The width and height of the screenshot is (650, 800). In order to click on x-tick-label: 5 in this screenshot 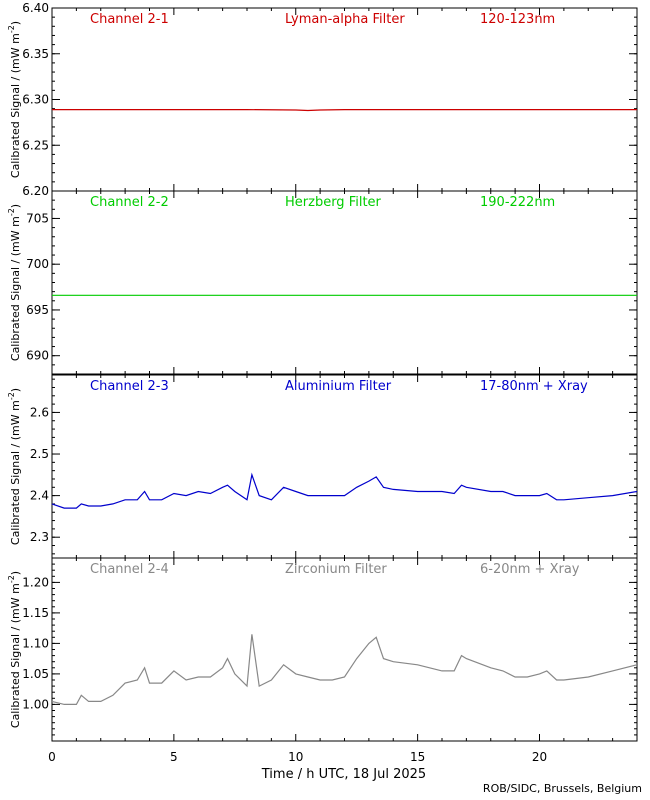, I will do `click(174, 757)`.